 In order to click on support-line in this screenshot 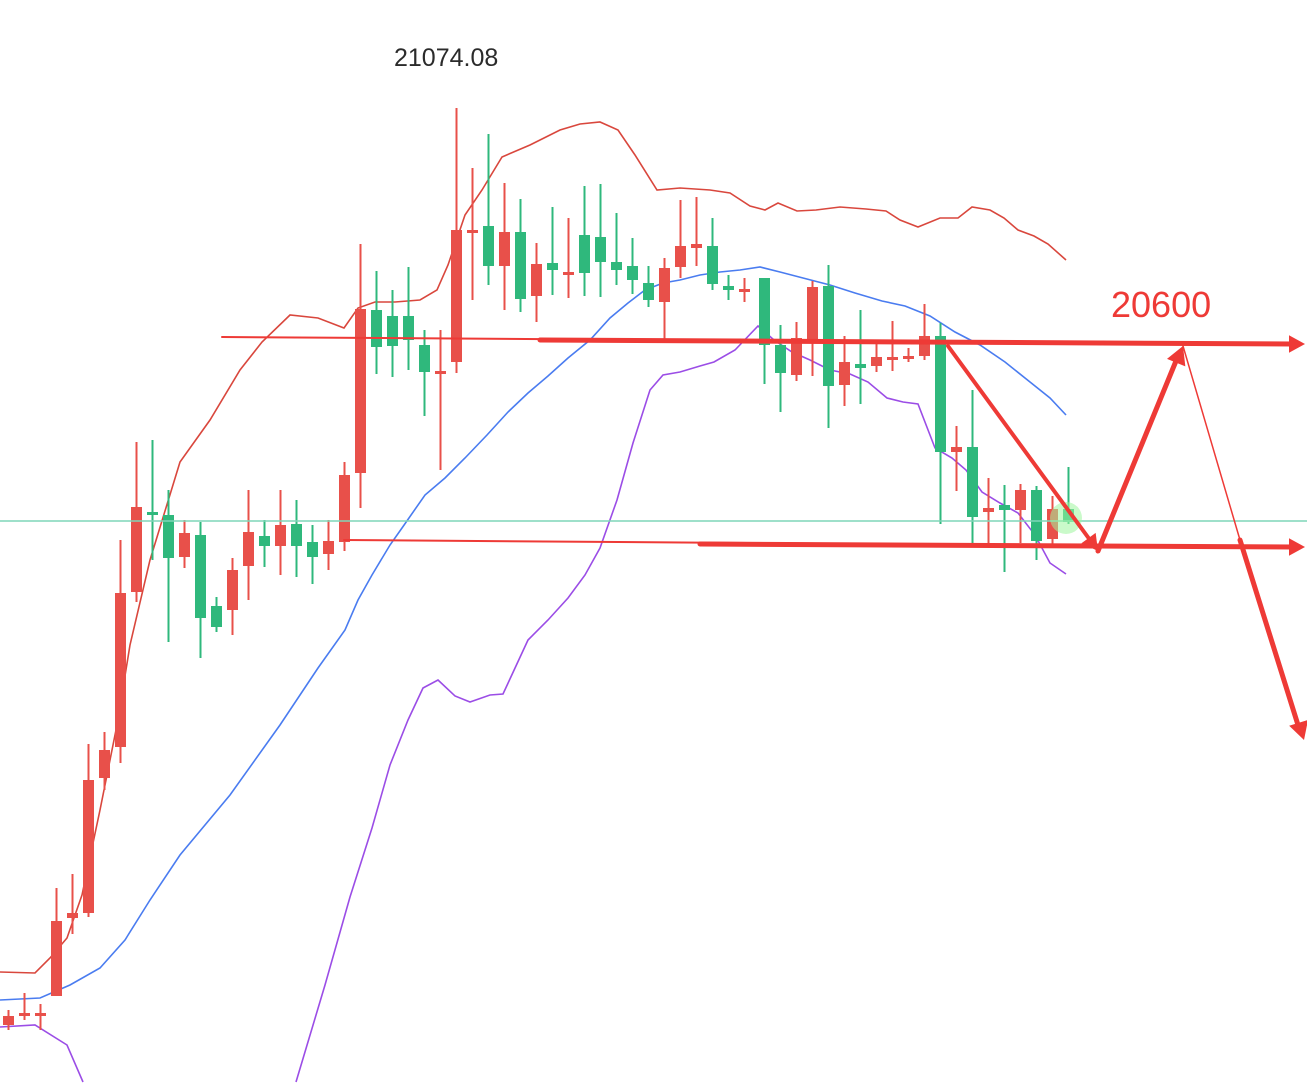, I will do `click(996, 545)`.